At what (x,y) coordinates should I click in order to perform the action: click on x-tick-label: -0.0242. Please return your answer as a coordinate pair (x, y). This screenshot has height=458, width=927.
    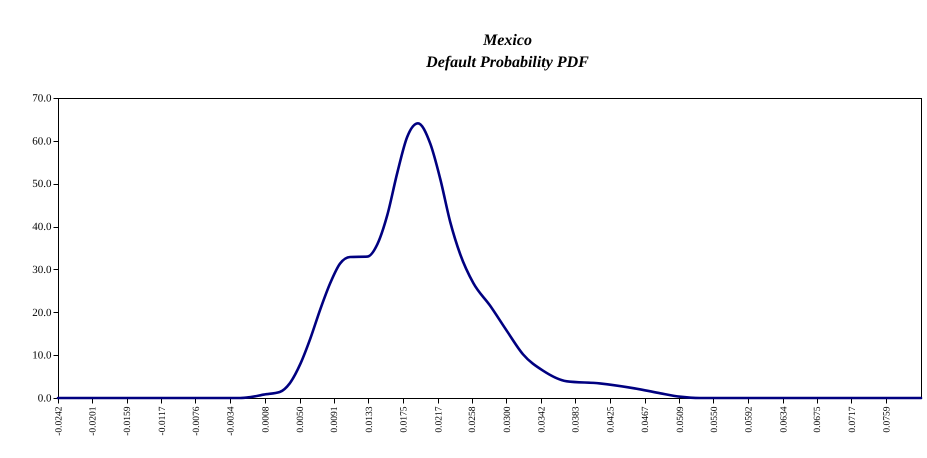
    Looking at the image, I should click on (59, 421).